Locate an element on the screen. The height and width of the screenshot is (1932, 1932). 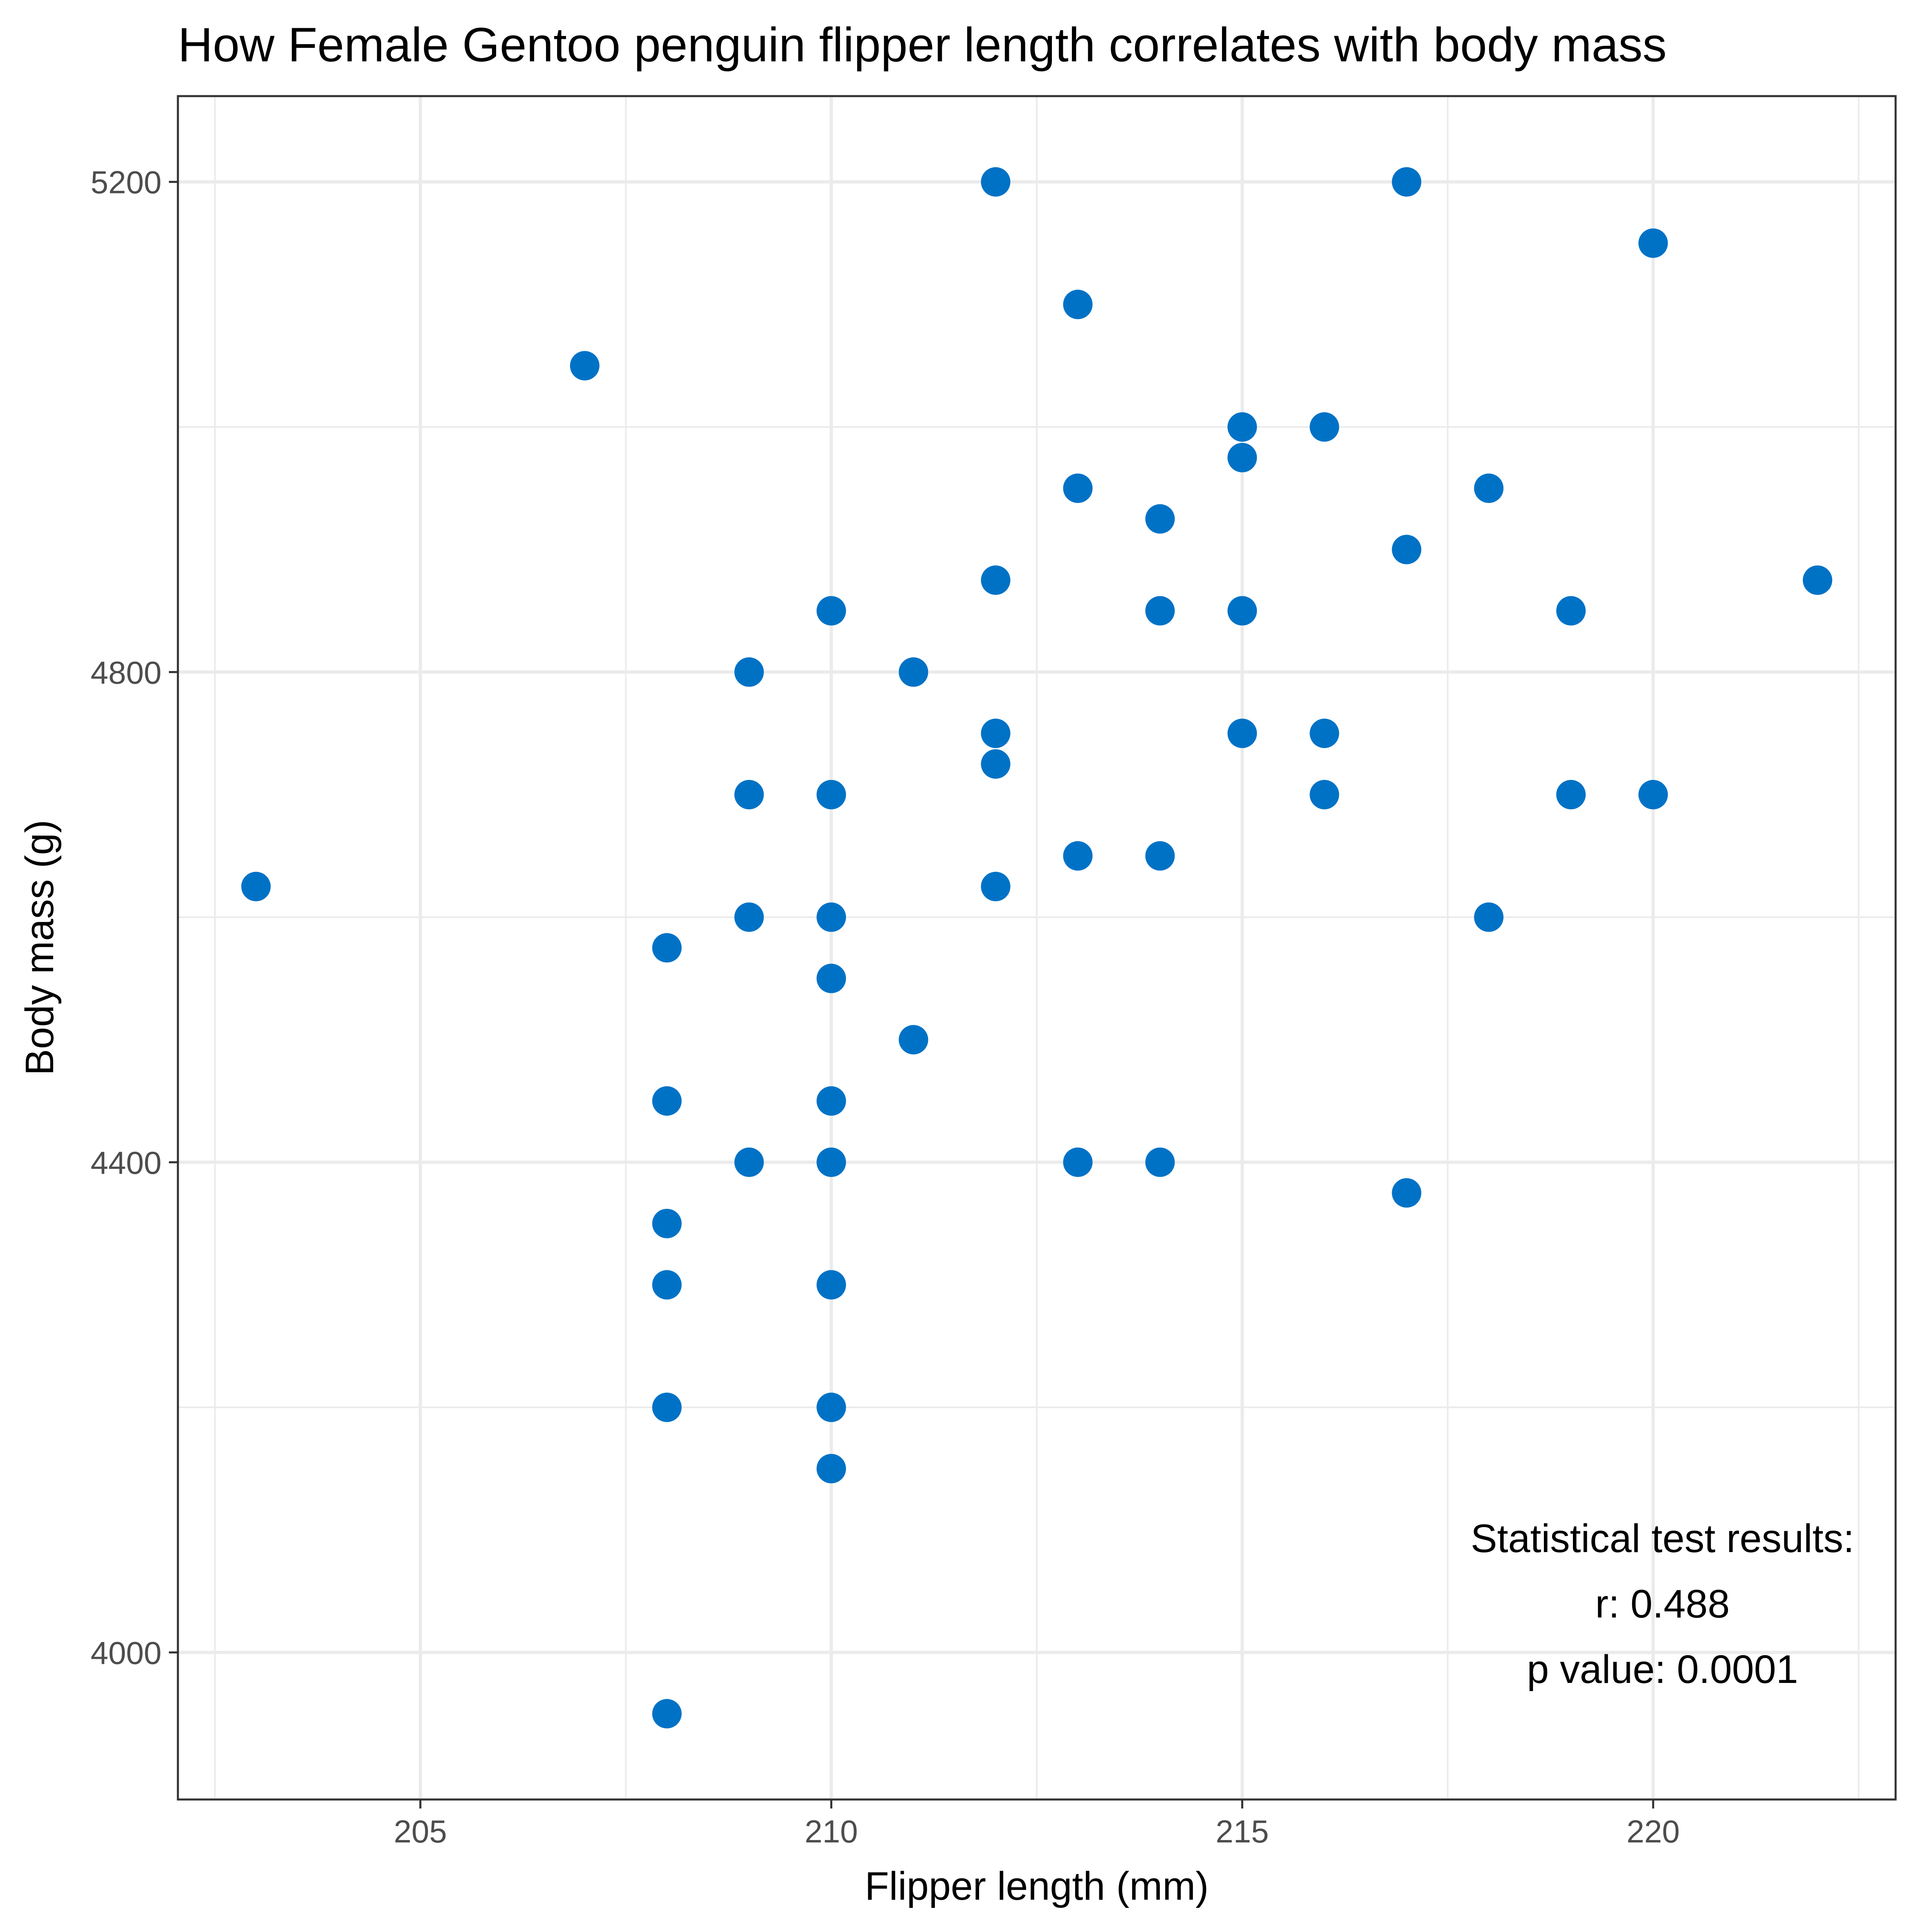
y-tick-label: 4800 is located at coordinates (126, 672).